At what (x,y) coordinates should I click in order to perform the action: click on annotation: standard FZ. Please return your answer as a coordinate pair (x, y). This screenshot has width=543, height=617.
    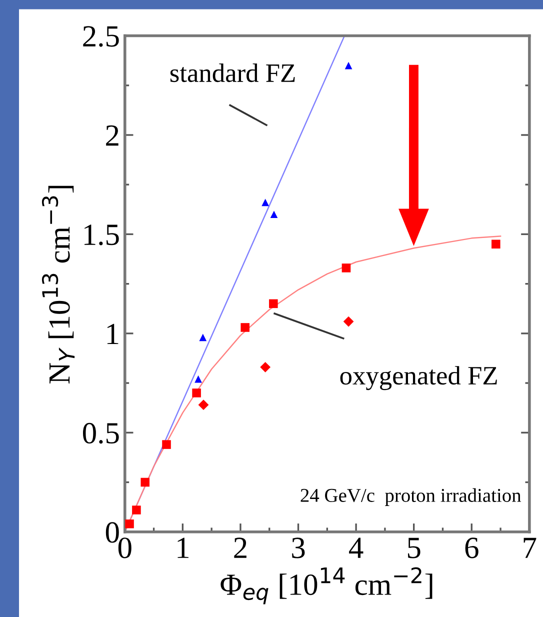
    Looking at the image, I should click on (232, 73).